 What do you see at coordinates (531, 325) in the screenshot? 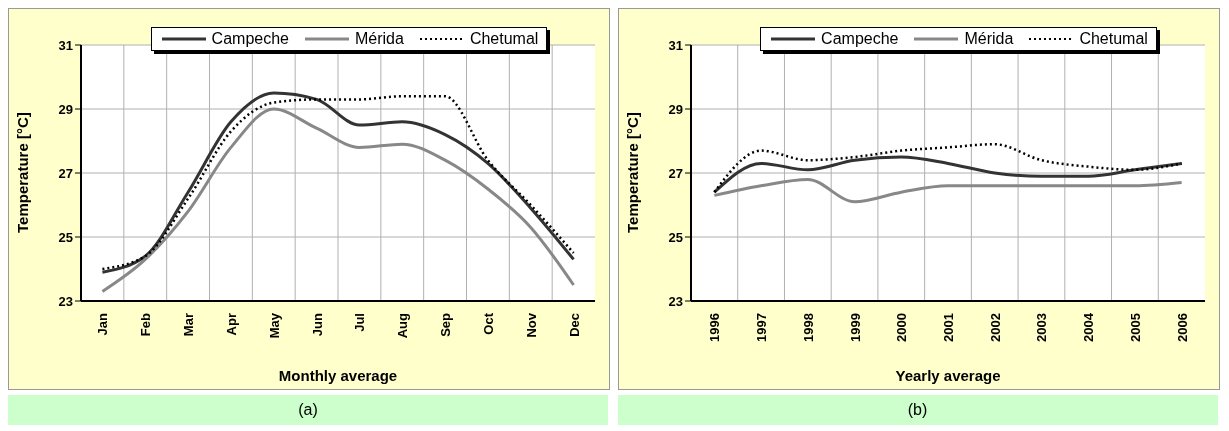
I see `x-tick-label: Nov` at bounding box center [531, 325].